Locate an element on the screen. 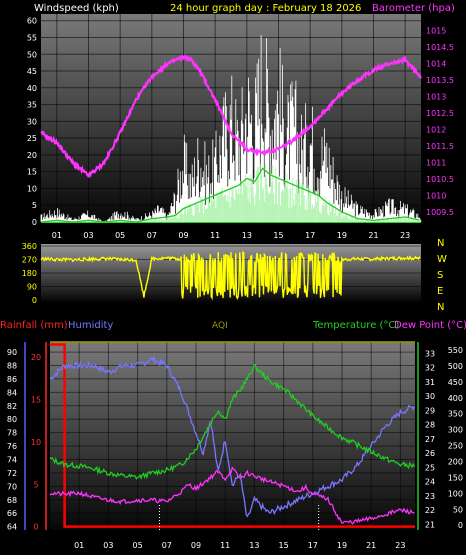 Image resolution: width=466 pixels, height=555 pixels. windspeed-tick-label: 30 is located at coordinates (32, 121).